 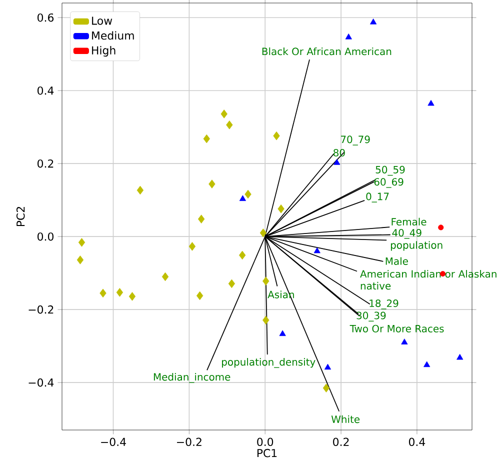 What do you see at coordinates (46, 163) in the screenshot?
I see `y-tick-label: 0.2` at bounding box center [46, 163].